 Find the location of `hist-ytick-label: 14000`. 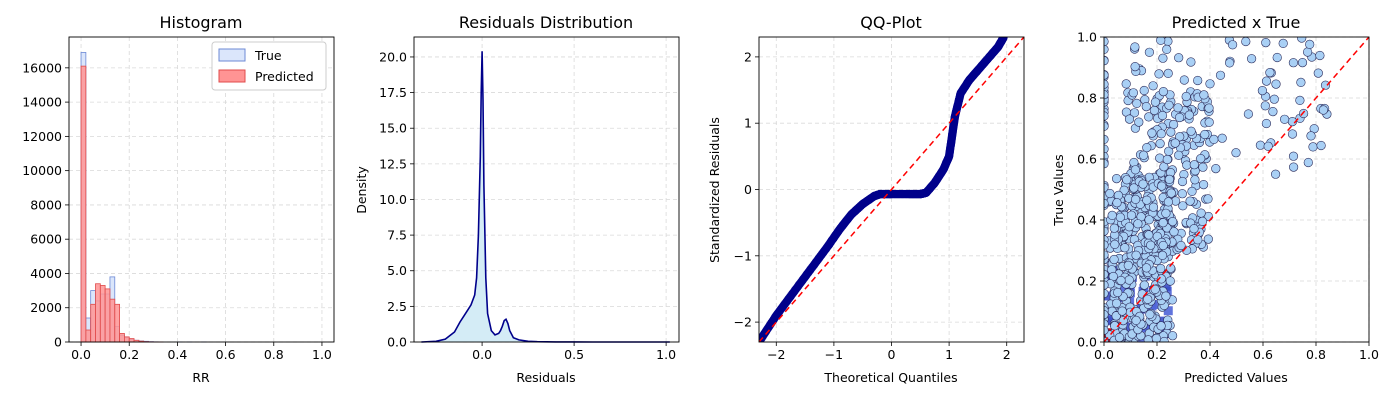

hist-ytick-label: 14000 is located at coordinates (42, 102).